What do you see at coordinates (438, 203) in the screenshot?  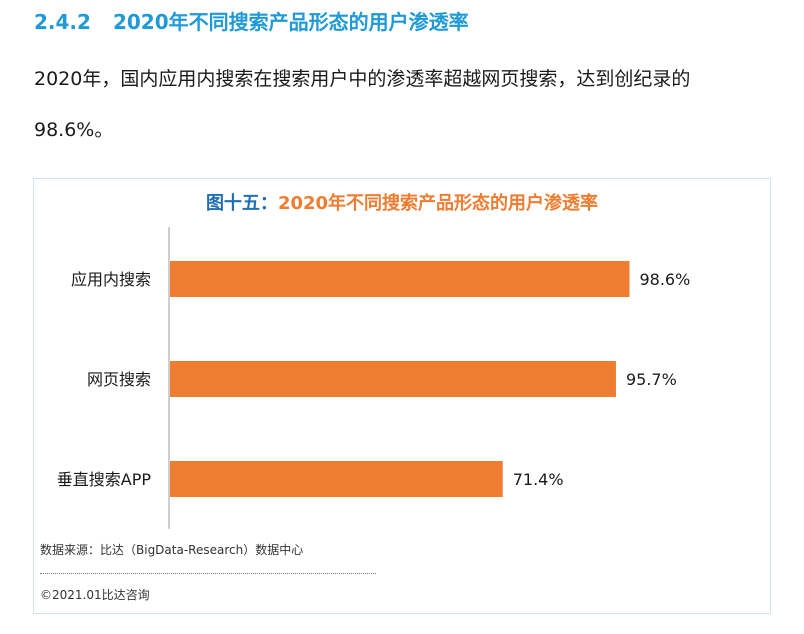 I see `chart-title-text: 2020年不同搜索产品形态的用户渗透率` at bounding box center [438, 203].